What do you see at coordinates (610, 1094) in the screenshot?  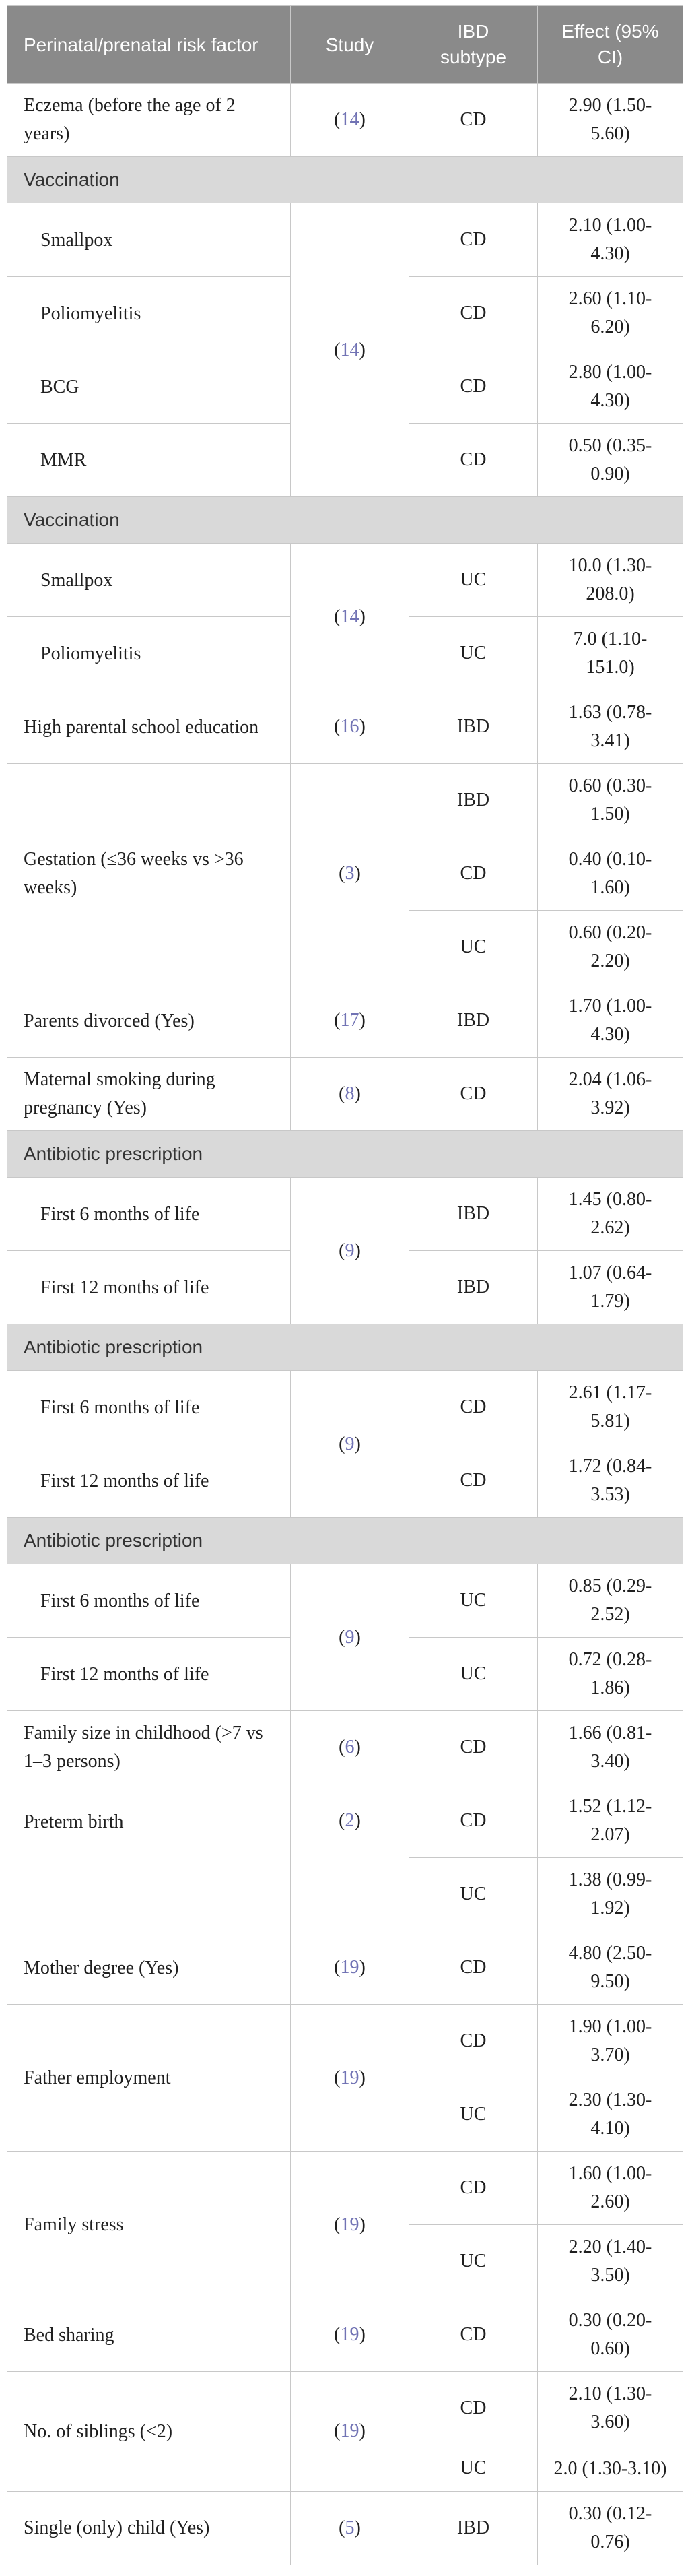 I see `effect-cell: 2.04 (1.06-​3.92)` at bounding box center [610, 1094].